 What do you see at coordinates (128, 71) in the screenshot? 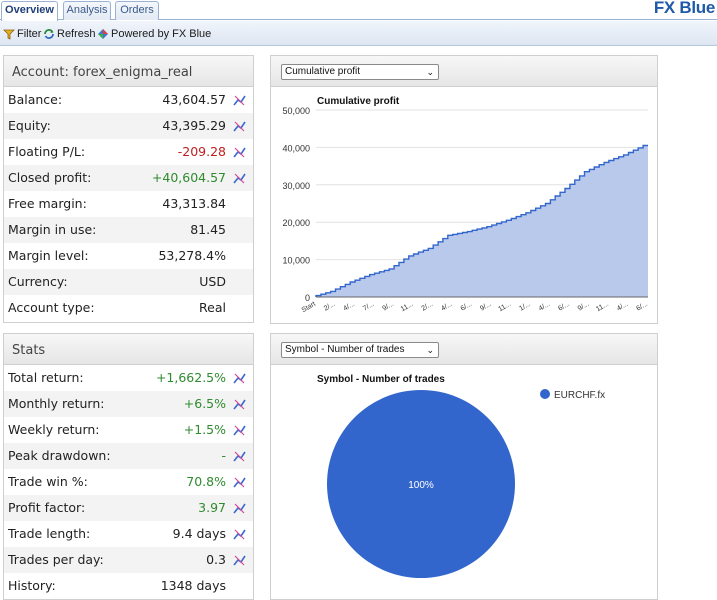
I see `account-panel-title: Account: forex_enigma_real` at bounding box center [128, 71].